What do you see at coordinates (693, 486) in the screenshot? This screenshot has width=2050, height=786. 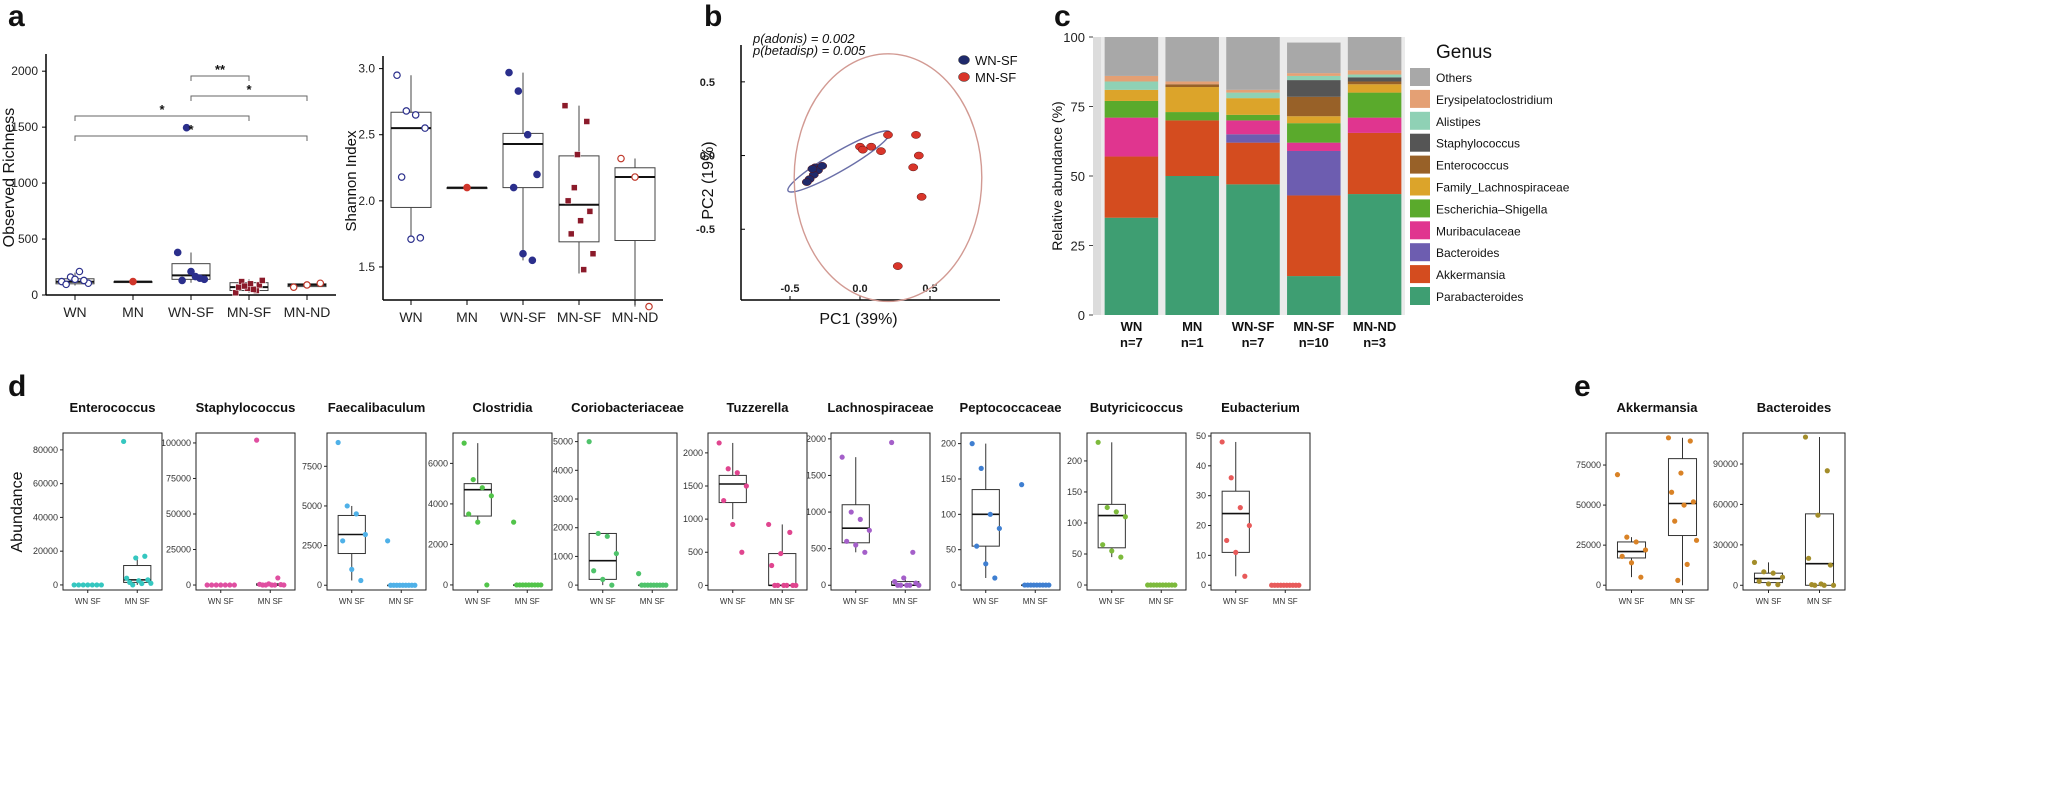 I see `y-tick-label: 1500` at bounding box center [693, 486].